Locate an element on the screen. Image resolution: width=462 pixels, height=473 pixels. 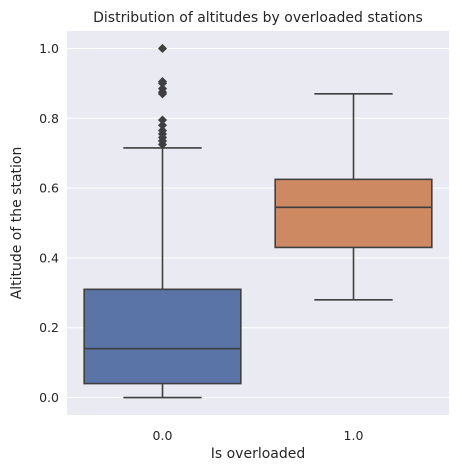
x-axis-label: Is overloaded is located at coordinates (258, 454).